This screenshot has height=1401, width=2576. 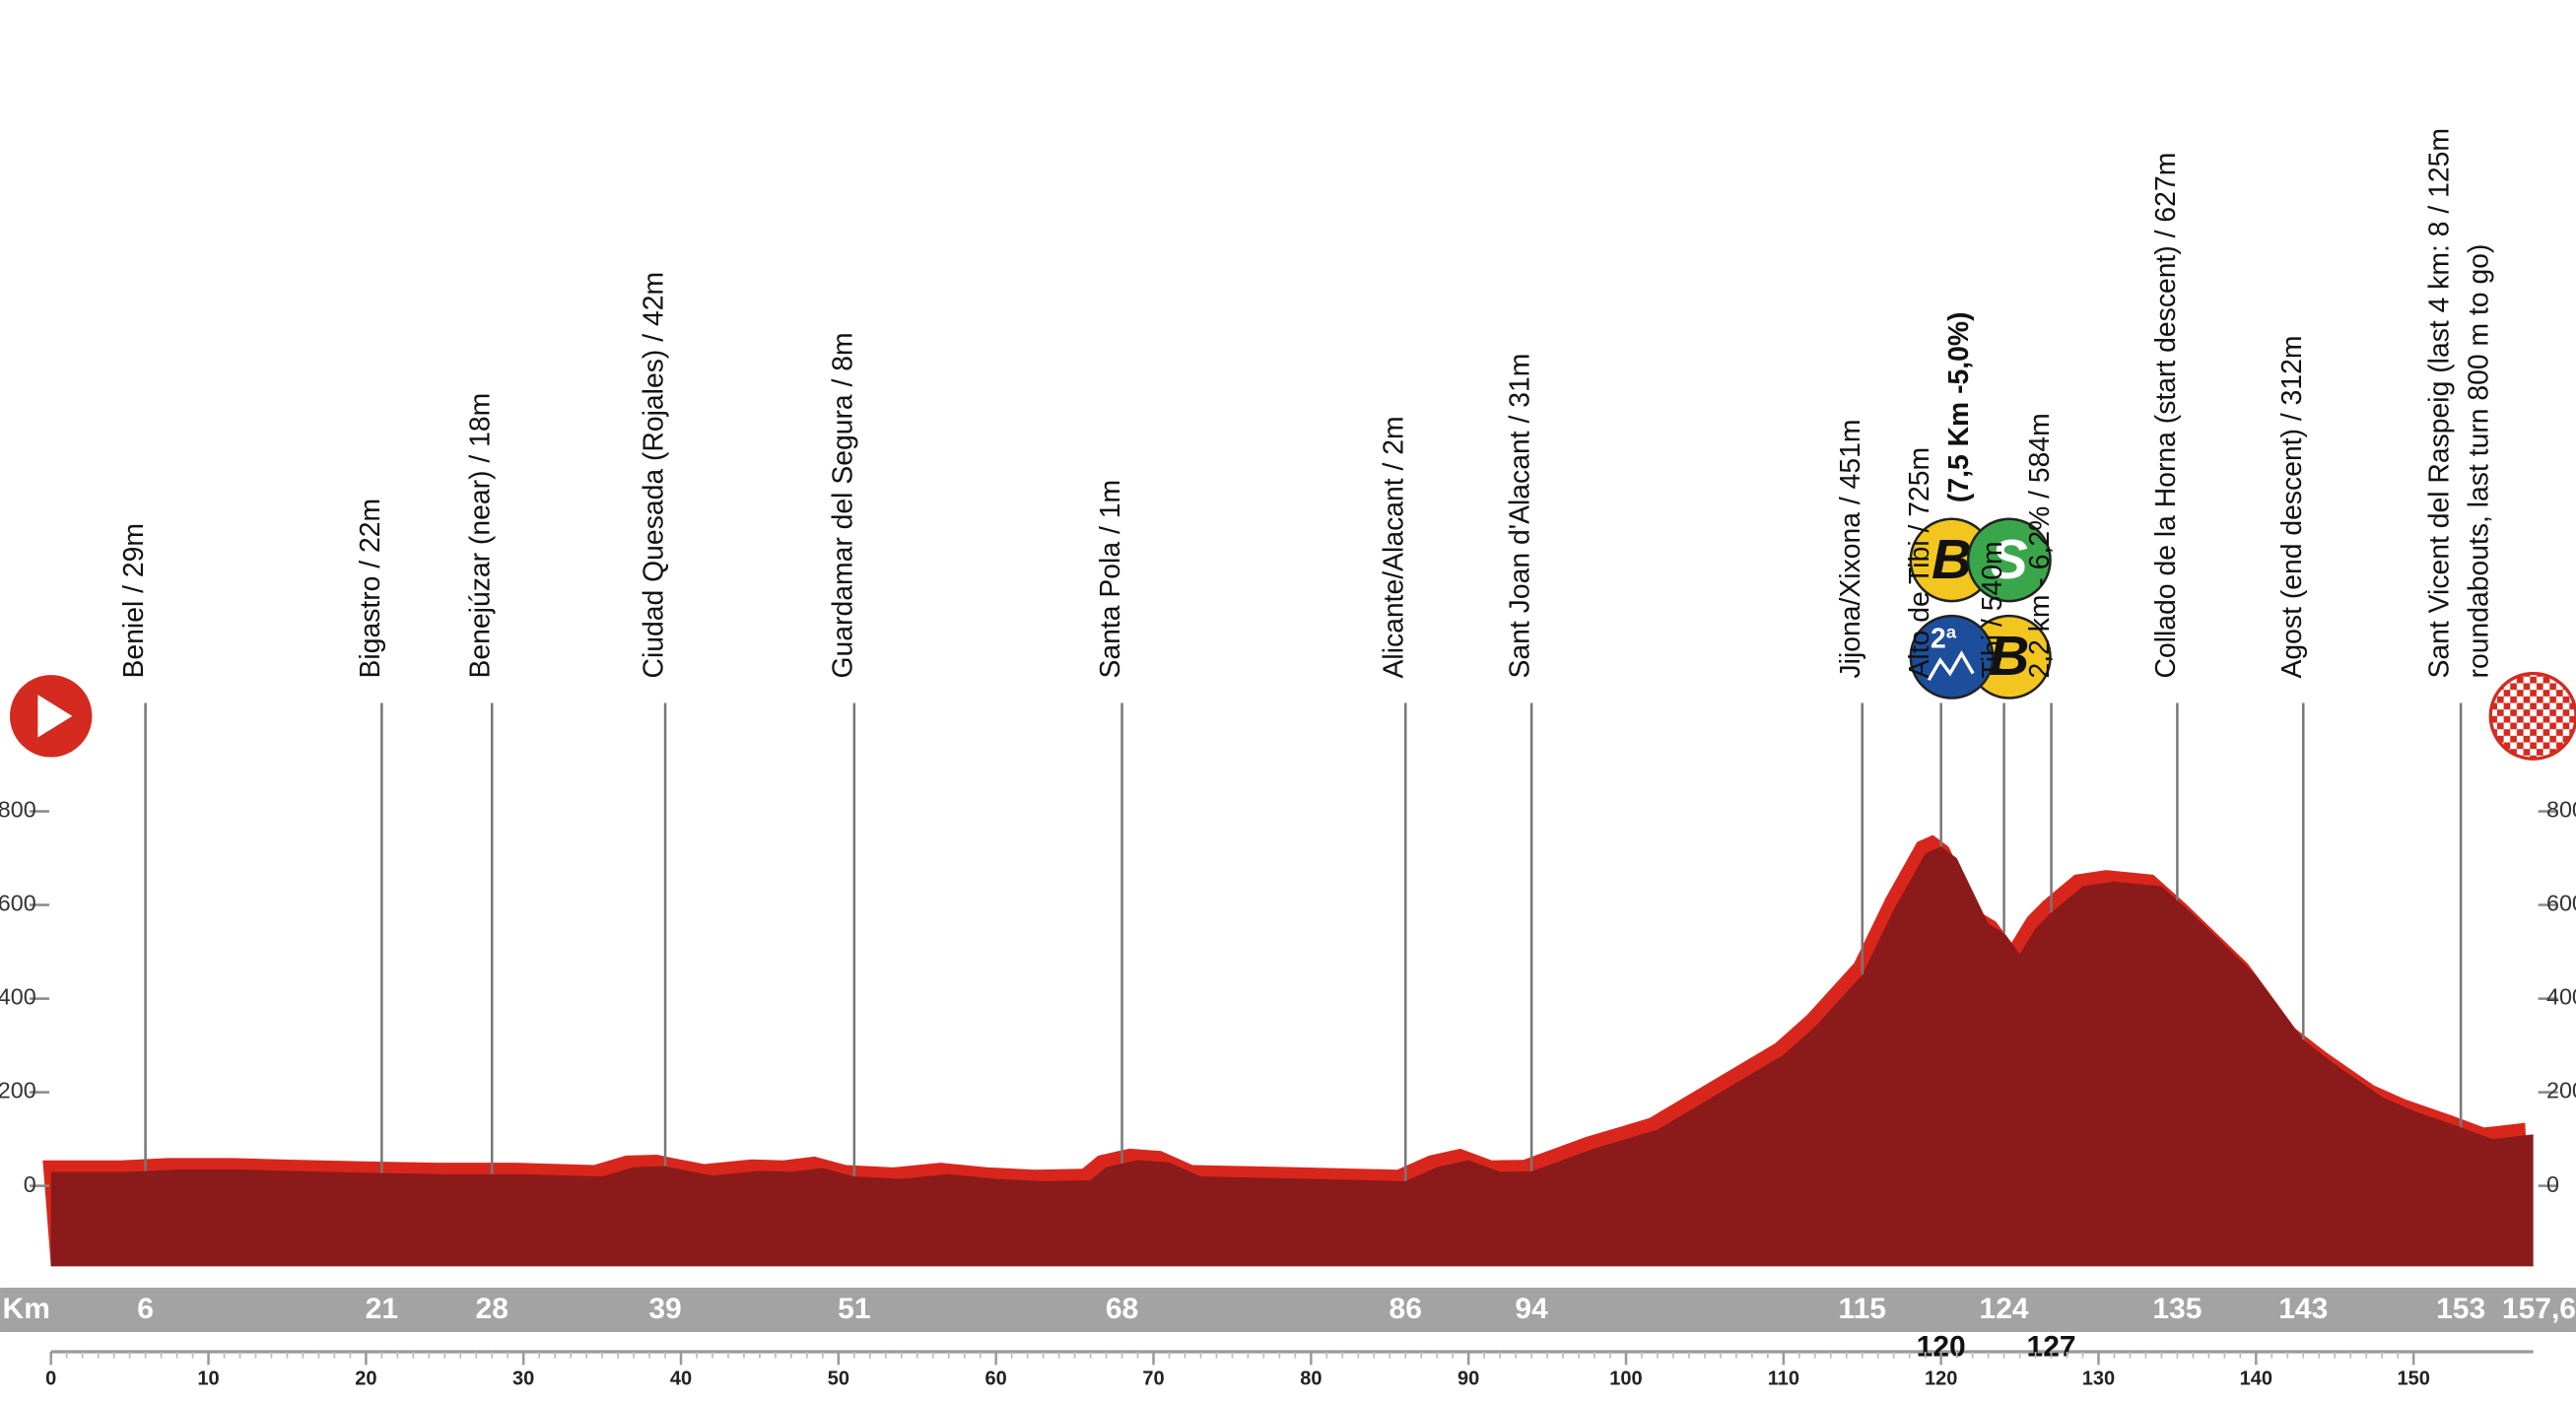 I want to click on start-icon, so click(x=51, y=716).